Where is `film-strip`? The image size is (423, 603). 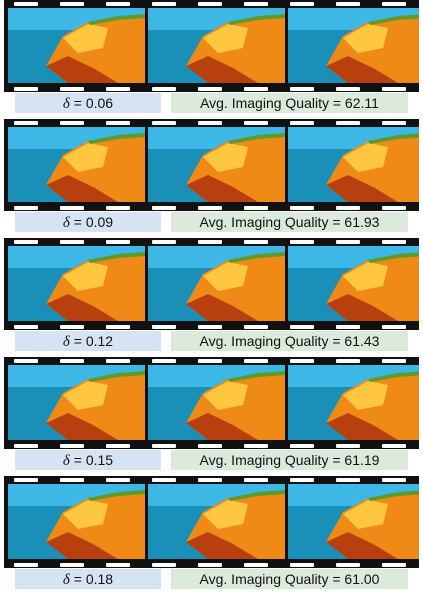
film-strip is located at coordinates (211, 522).